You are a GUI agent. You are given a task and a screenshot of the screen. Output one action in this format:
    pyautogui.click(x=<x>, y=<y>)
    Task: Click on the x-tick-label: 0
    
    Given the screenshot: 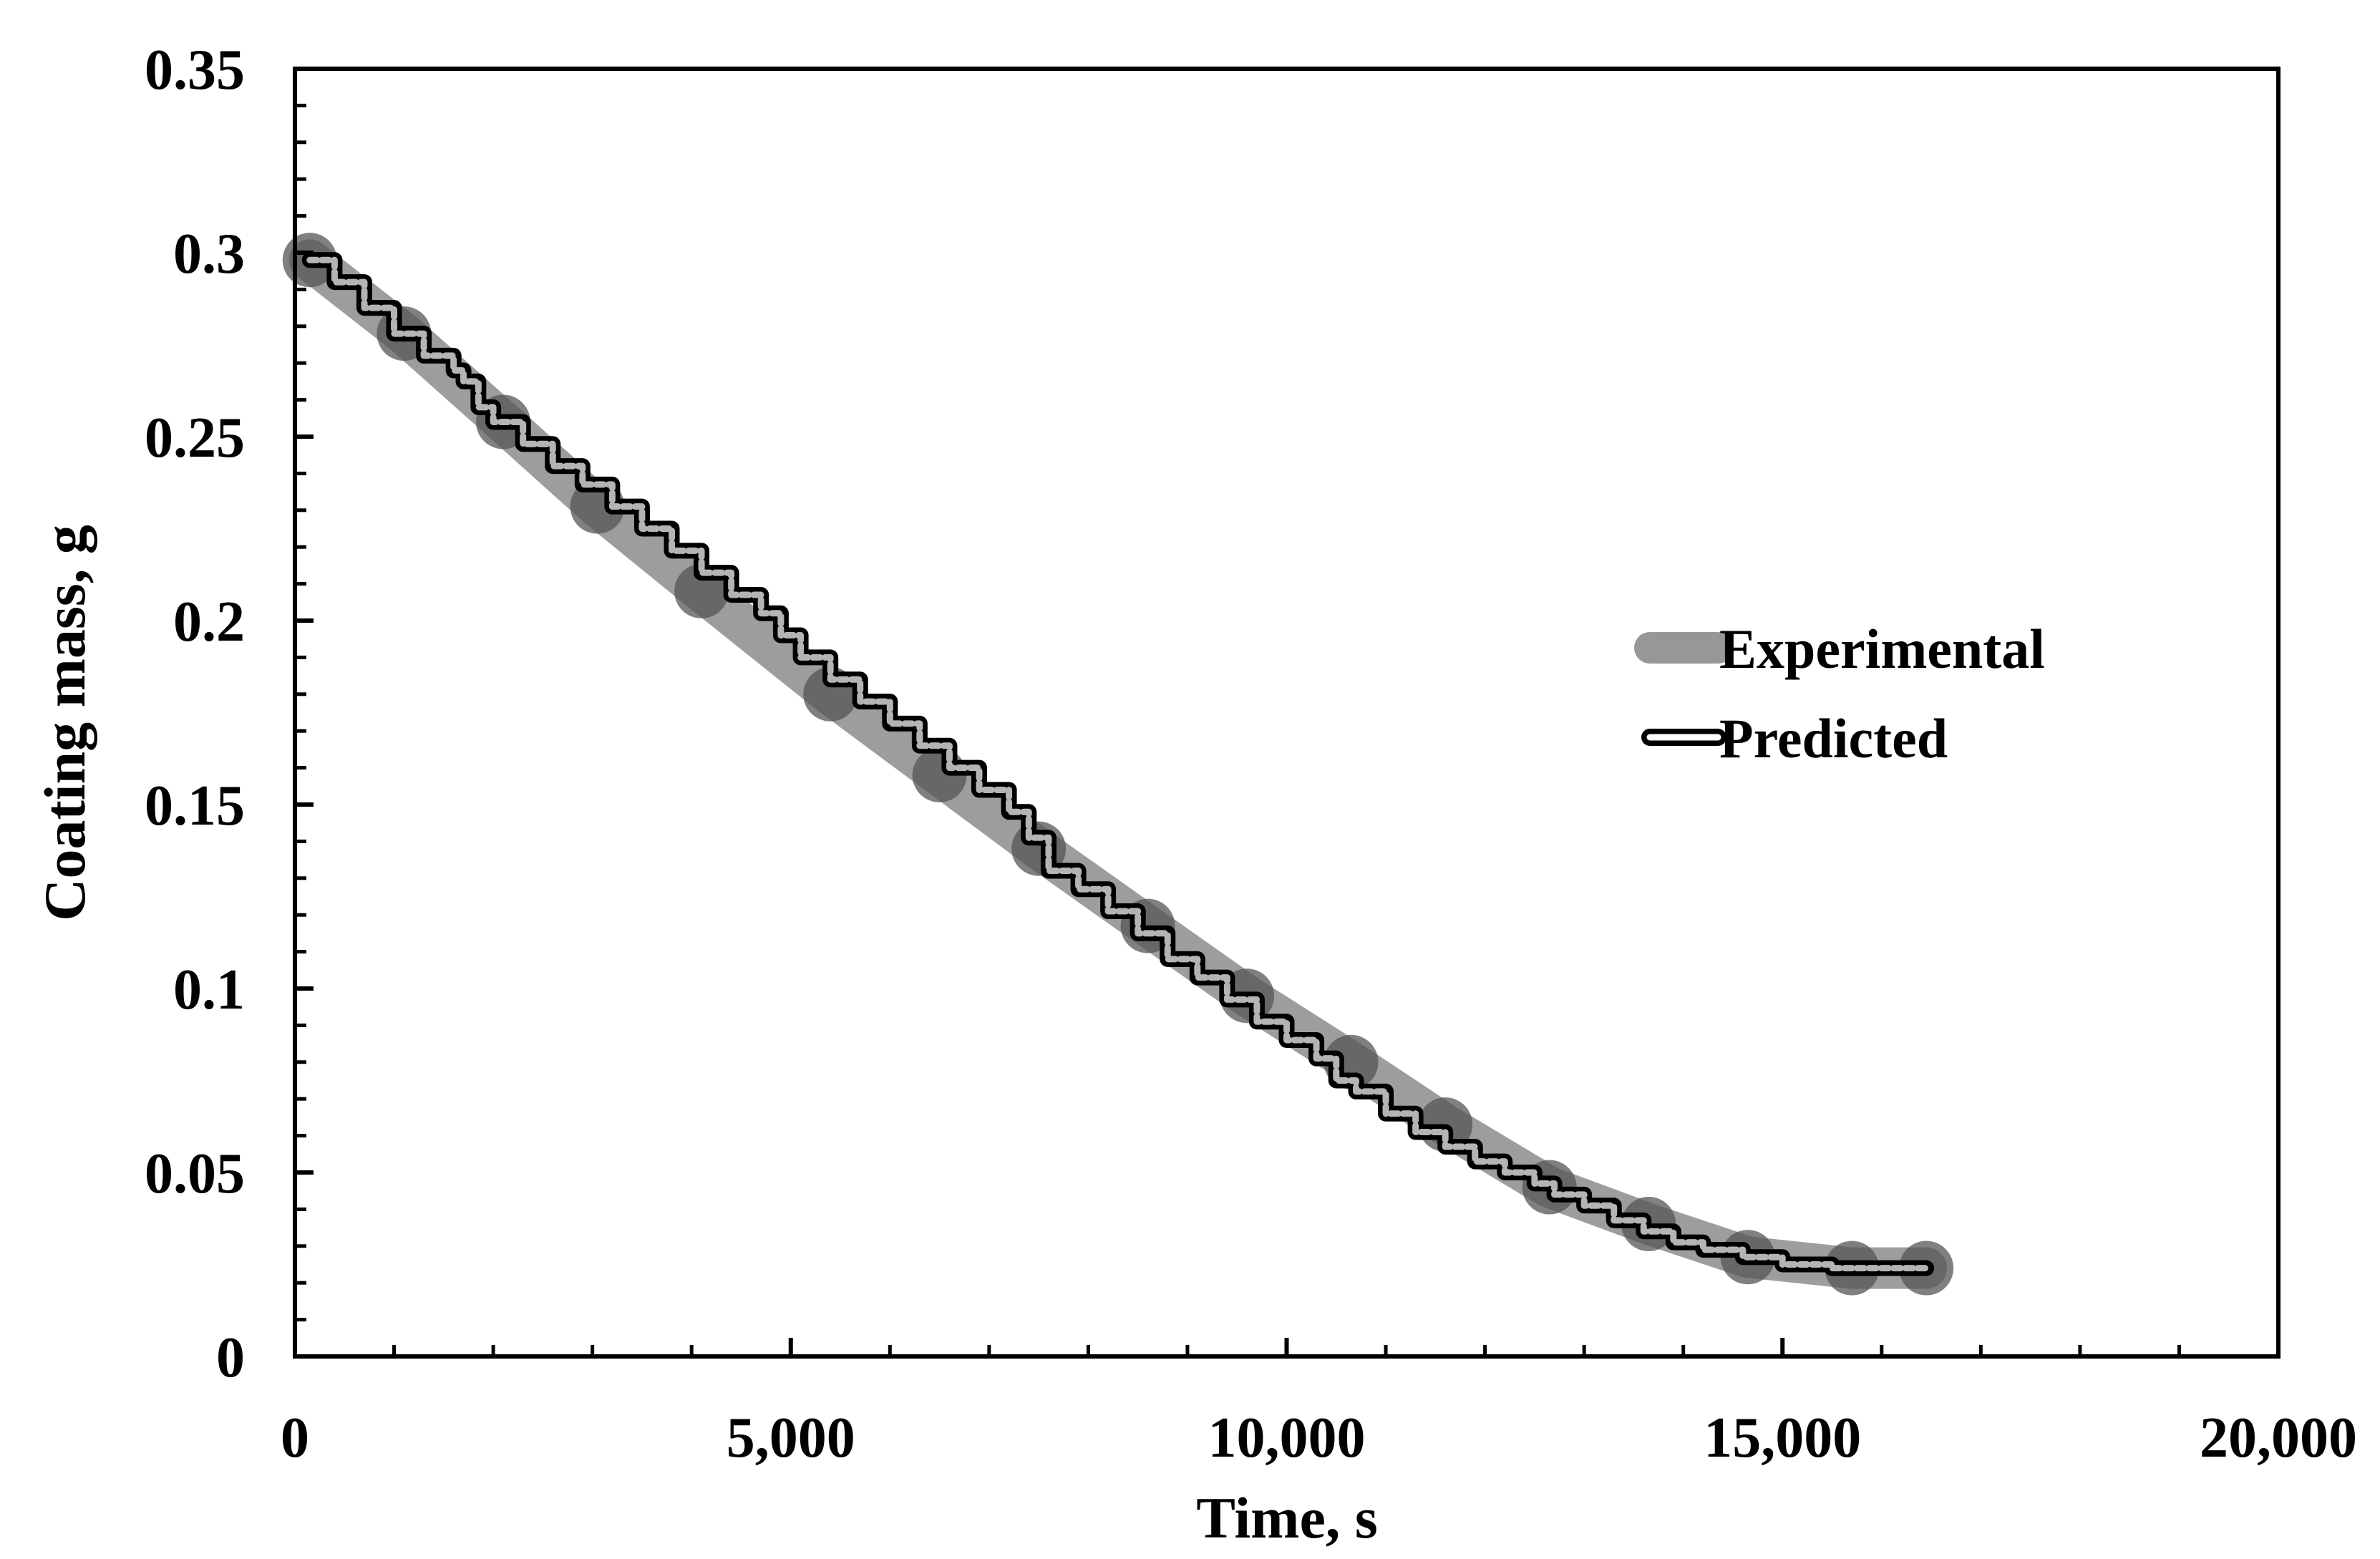 What is the action you would take?
    pyautogui.click(x=295, y=1438)
    